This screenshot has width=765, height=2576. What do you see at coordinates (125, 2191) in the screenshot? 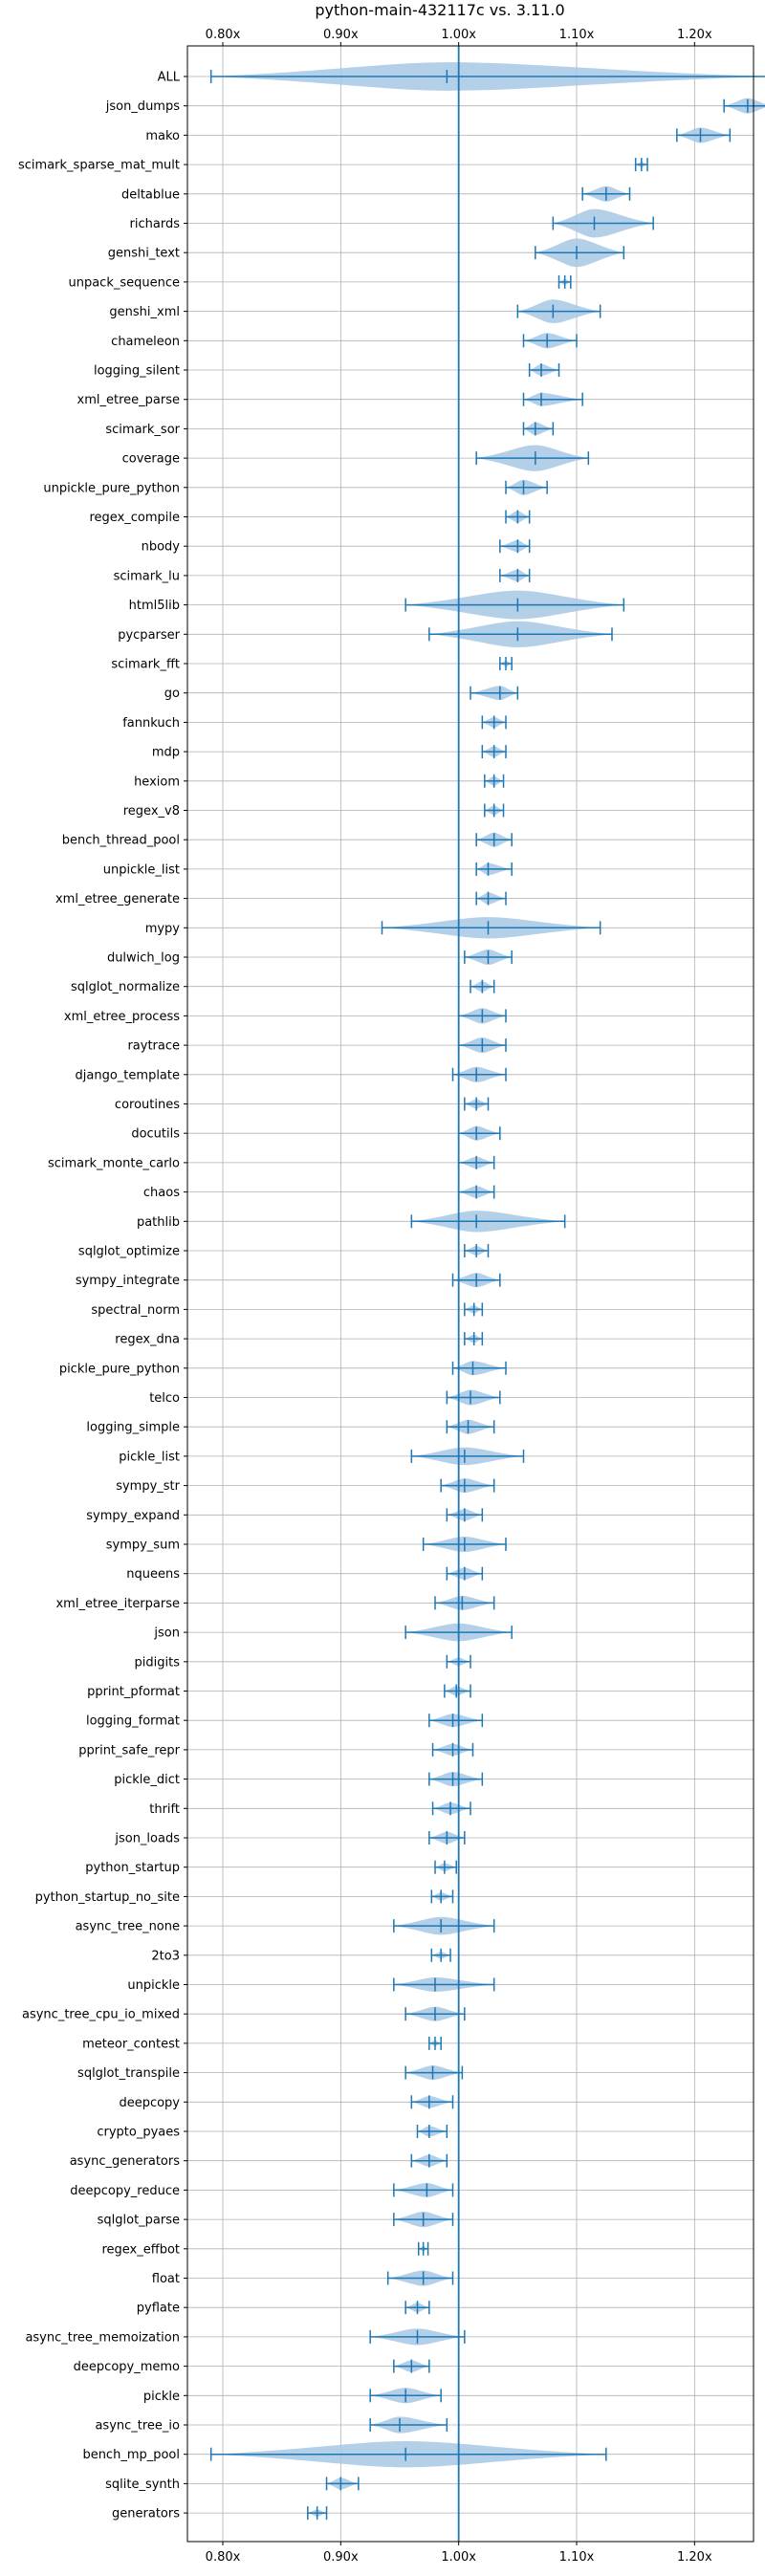
I see `benchmark-label: deepcopy_reduce` at bounding box center [125, 2191].